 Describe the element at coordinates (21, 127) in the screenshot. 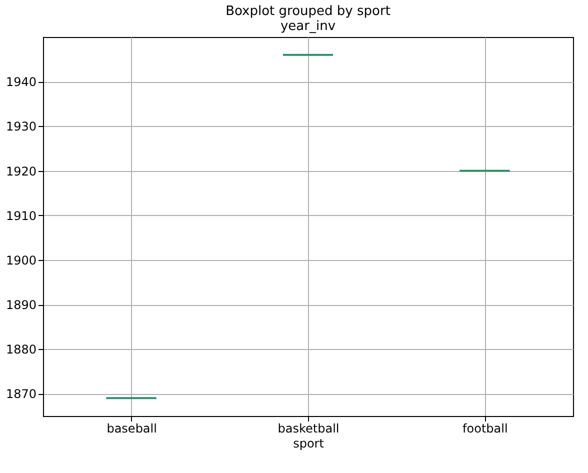

I see `y-tick-label: 1930` at that location.